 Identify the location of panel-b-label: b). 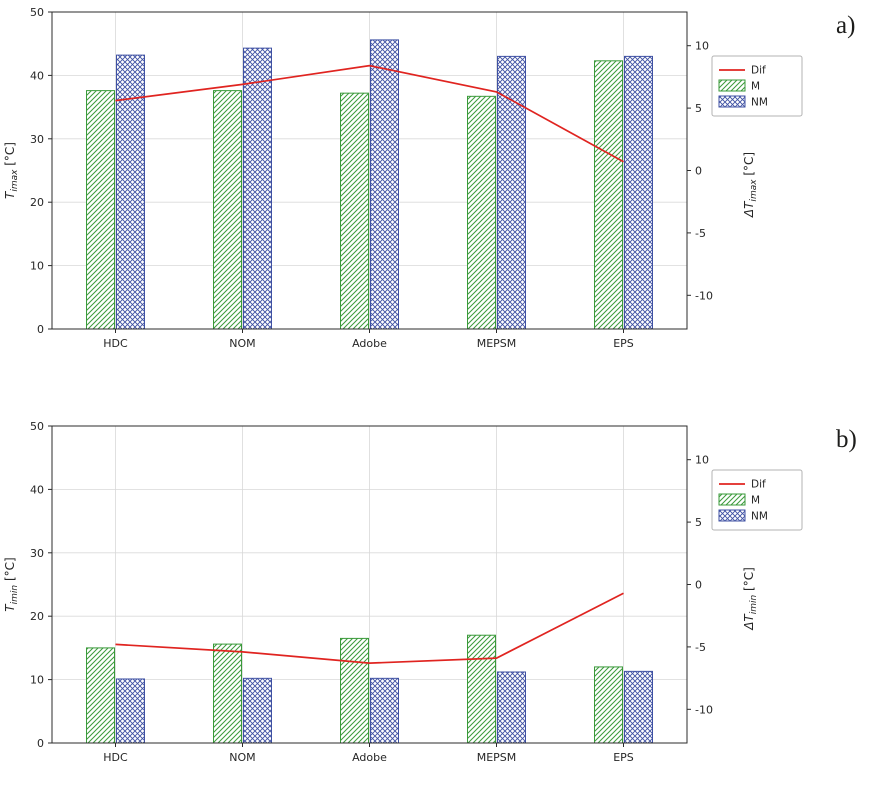
(846, 439).